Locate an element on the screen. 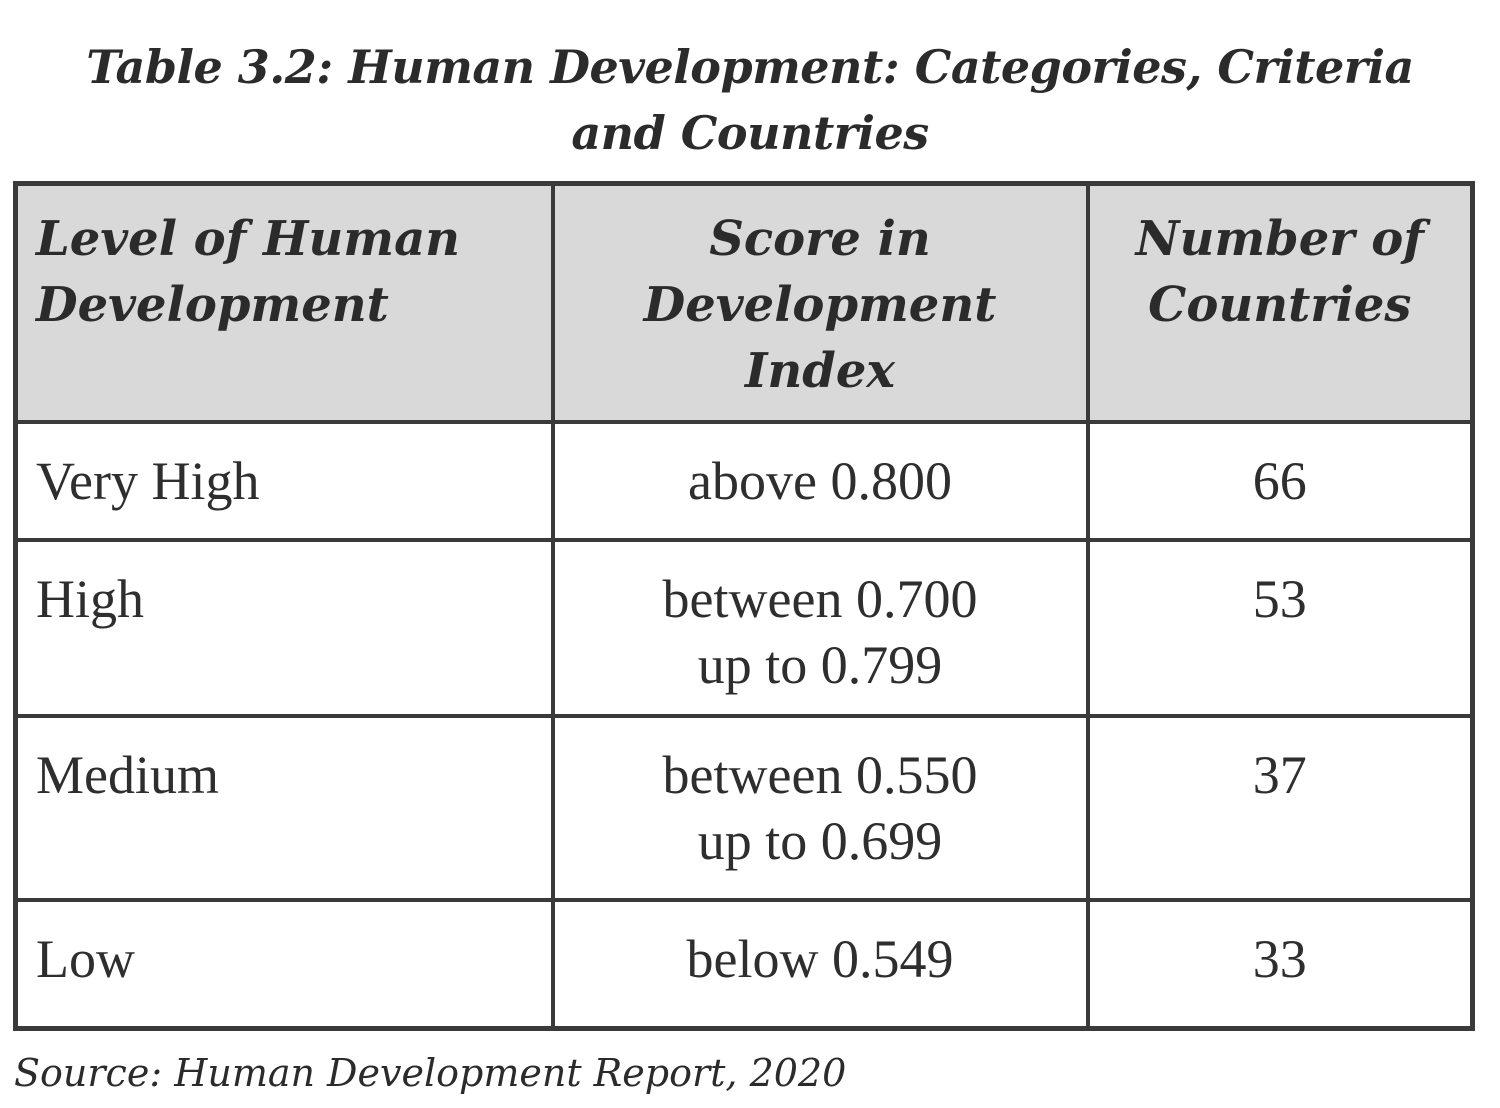  cell-score-text: between 0.550 is located at coordinates (820, 775).